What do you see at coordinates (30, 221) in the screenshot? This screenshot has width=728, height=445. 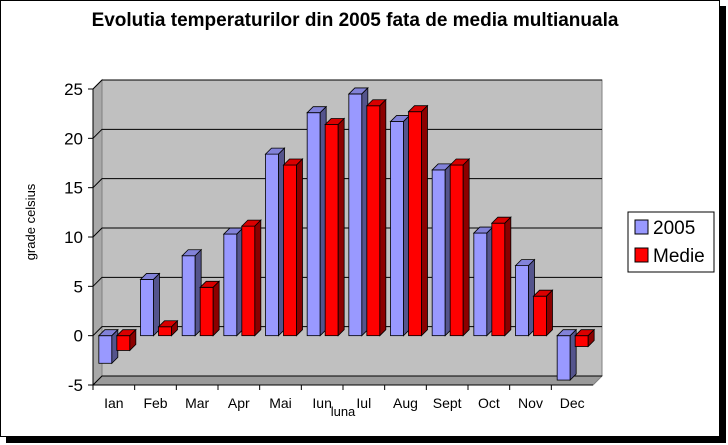 I see `y-axis-title: grade celsius` at bounding box center [30, 221].